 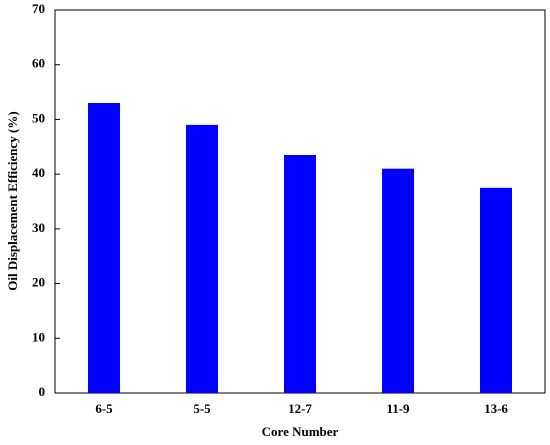 I want to click on y-tick-label: 10, so click(x=38, y=336).